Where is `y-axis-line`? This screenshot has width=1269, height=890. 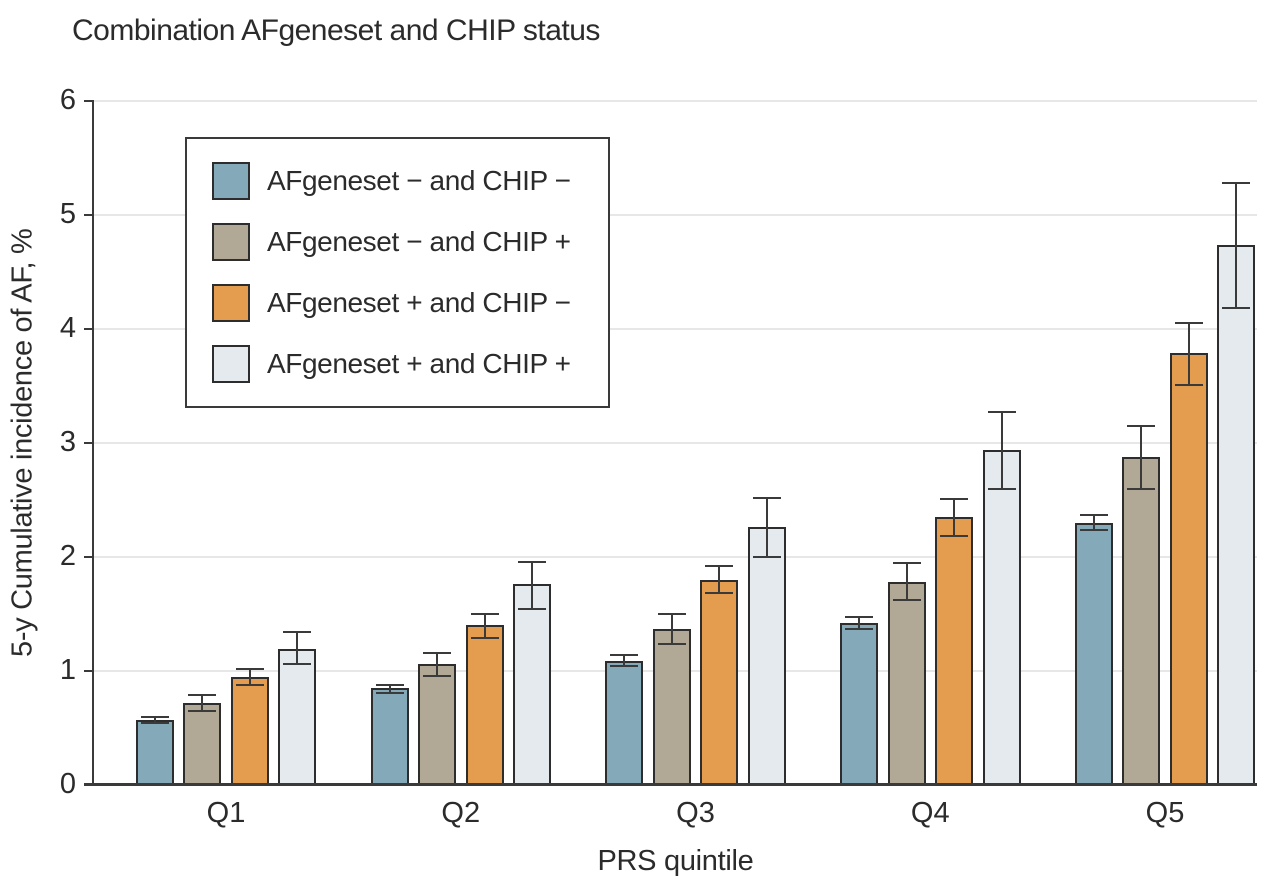 y-axis-line is located at coordinates (93, 443).